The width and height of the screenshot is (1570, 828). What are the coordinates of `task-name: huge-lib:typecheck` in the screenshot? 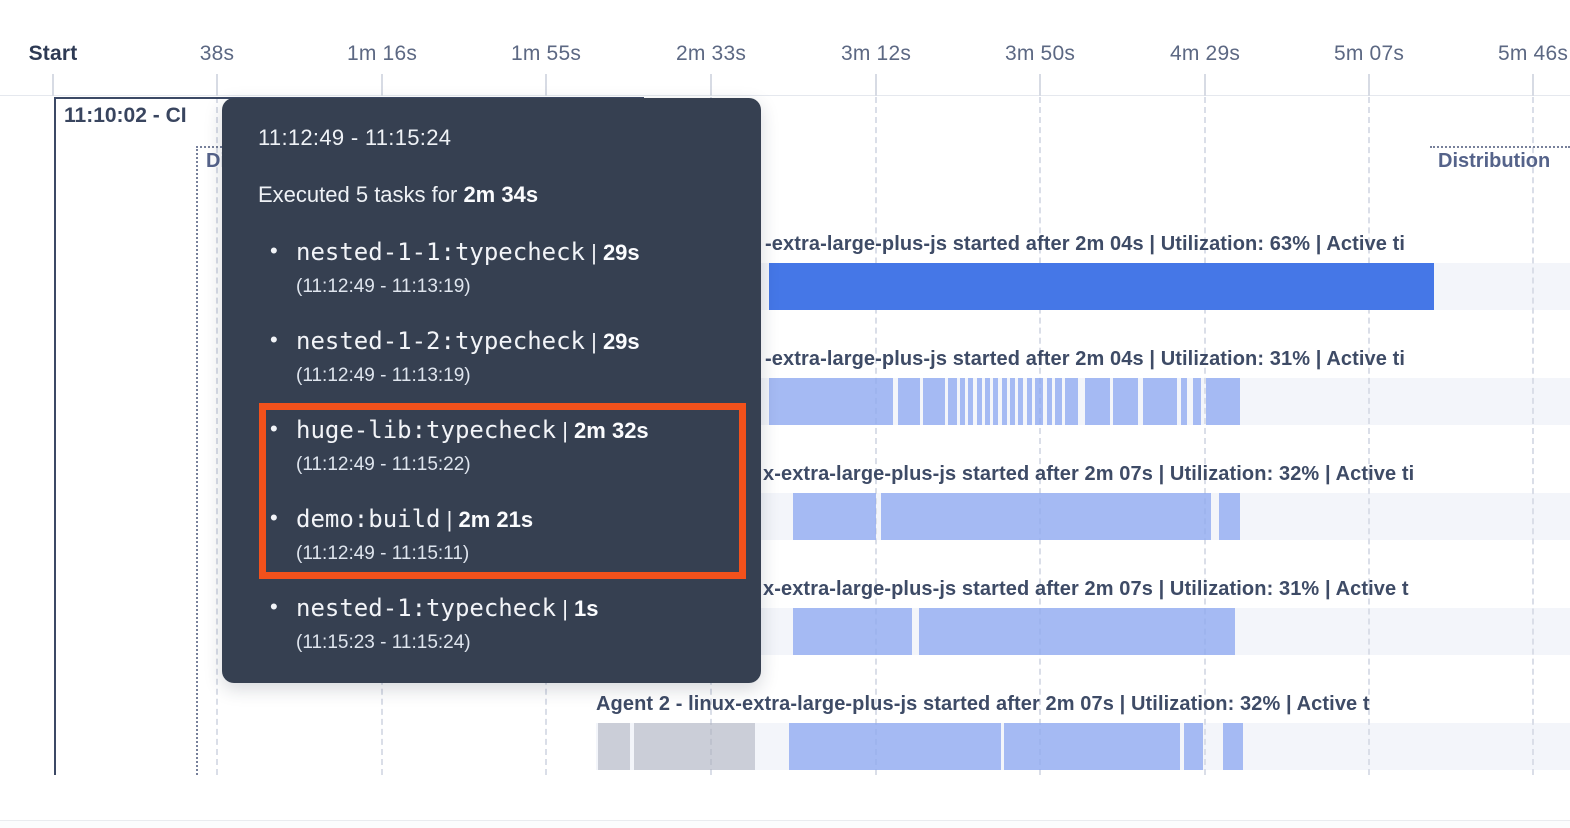 It's located at (426, 430).